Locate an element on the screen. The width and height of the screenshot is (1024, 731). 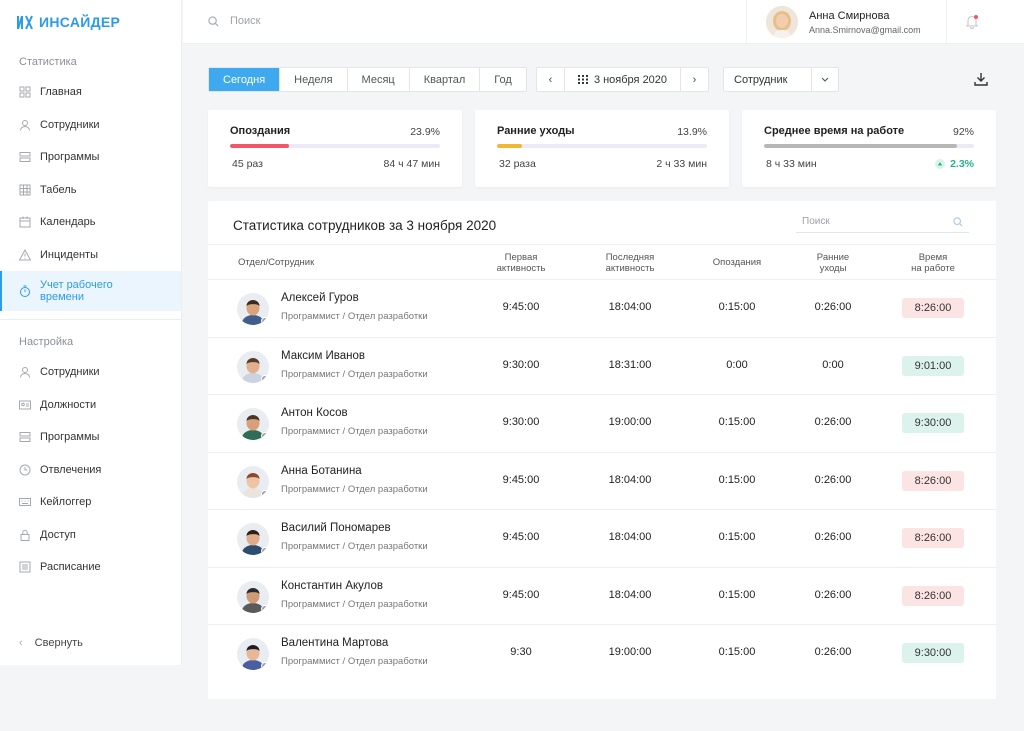
chevron-right-icon: › is located at coordinates (694, 79).